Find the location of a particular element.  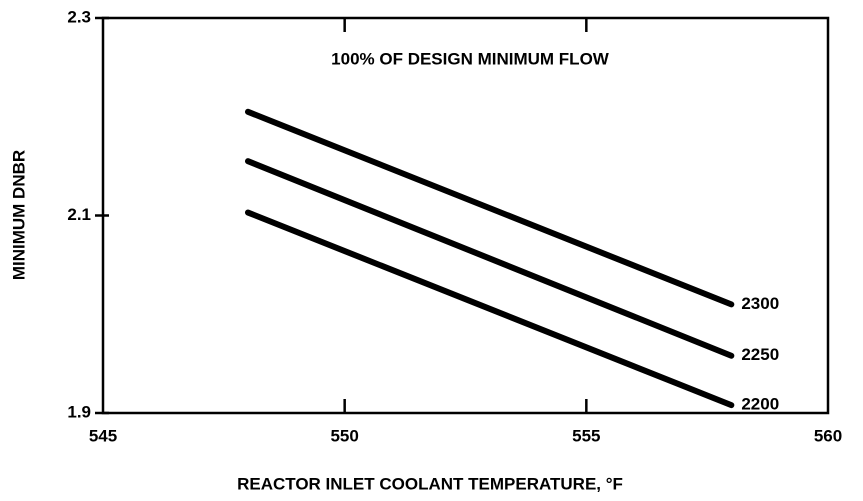

x-tick-label: 555 is located at coordinates (586, 435).